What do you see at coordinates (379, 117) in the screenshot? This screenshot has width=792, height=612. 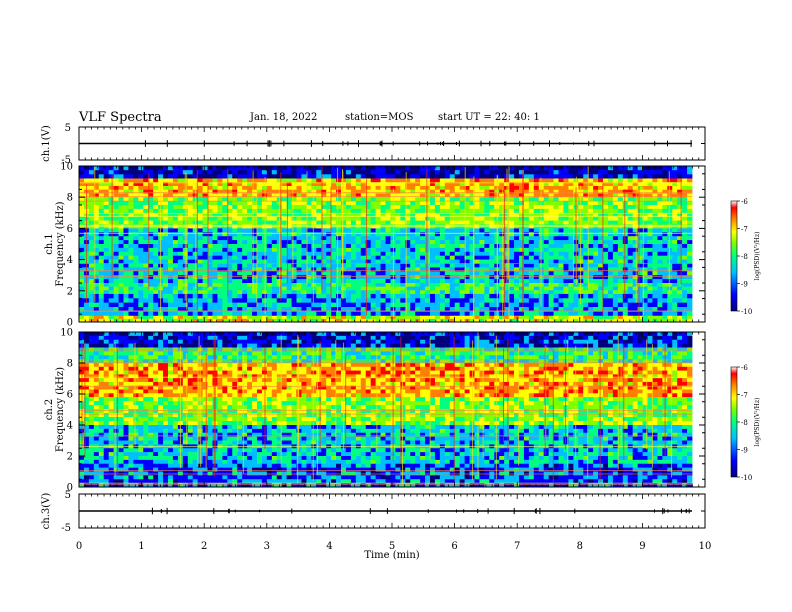 I see `station-label: station=MOS` at bounding box center [379, 117].